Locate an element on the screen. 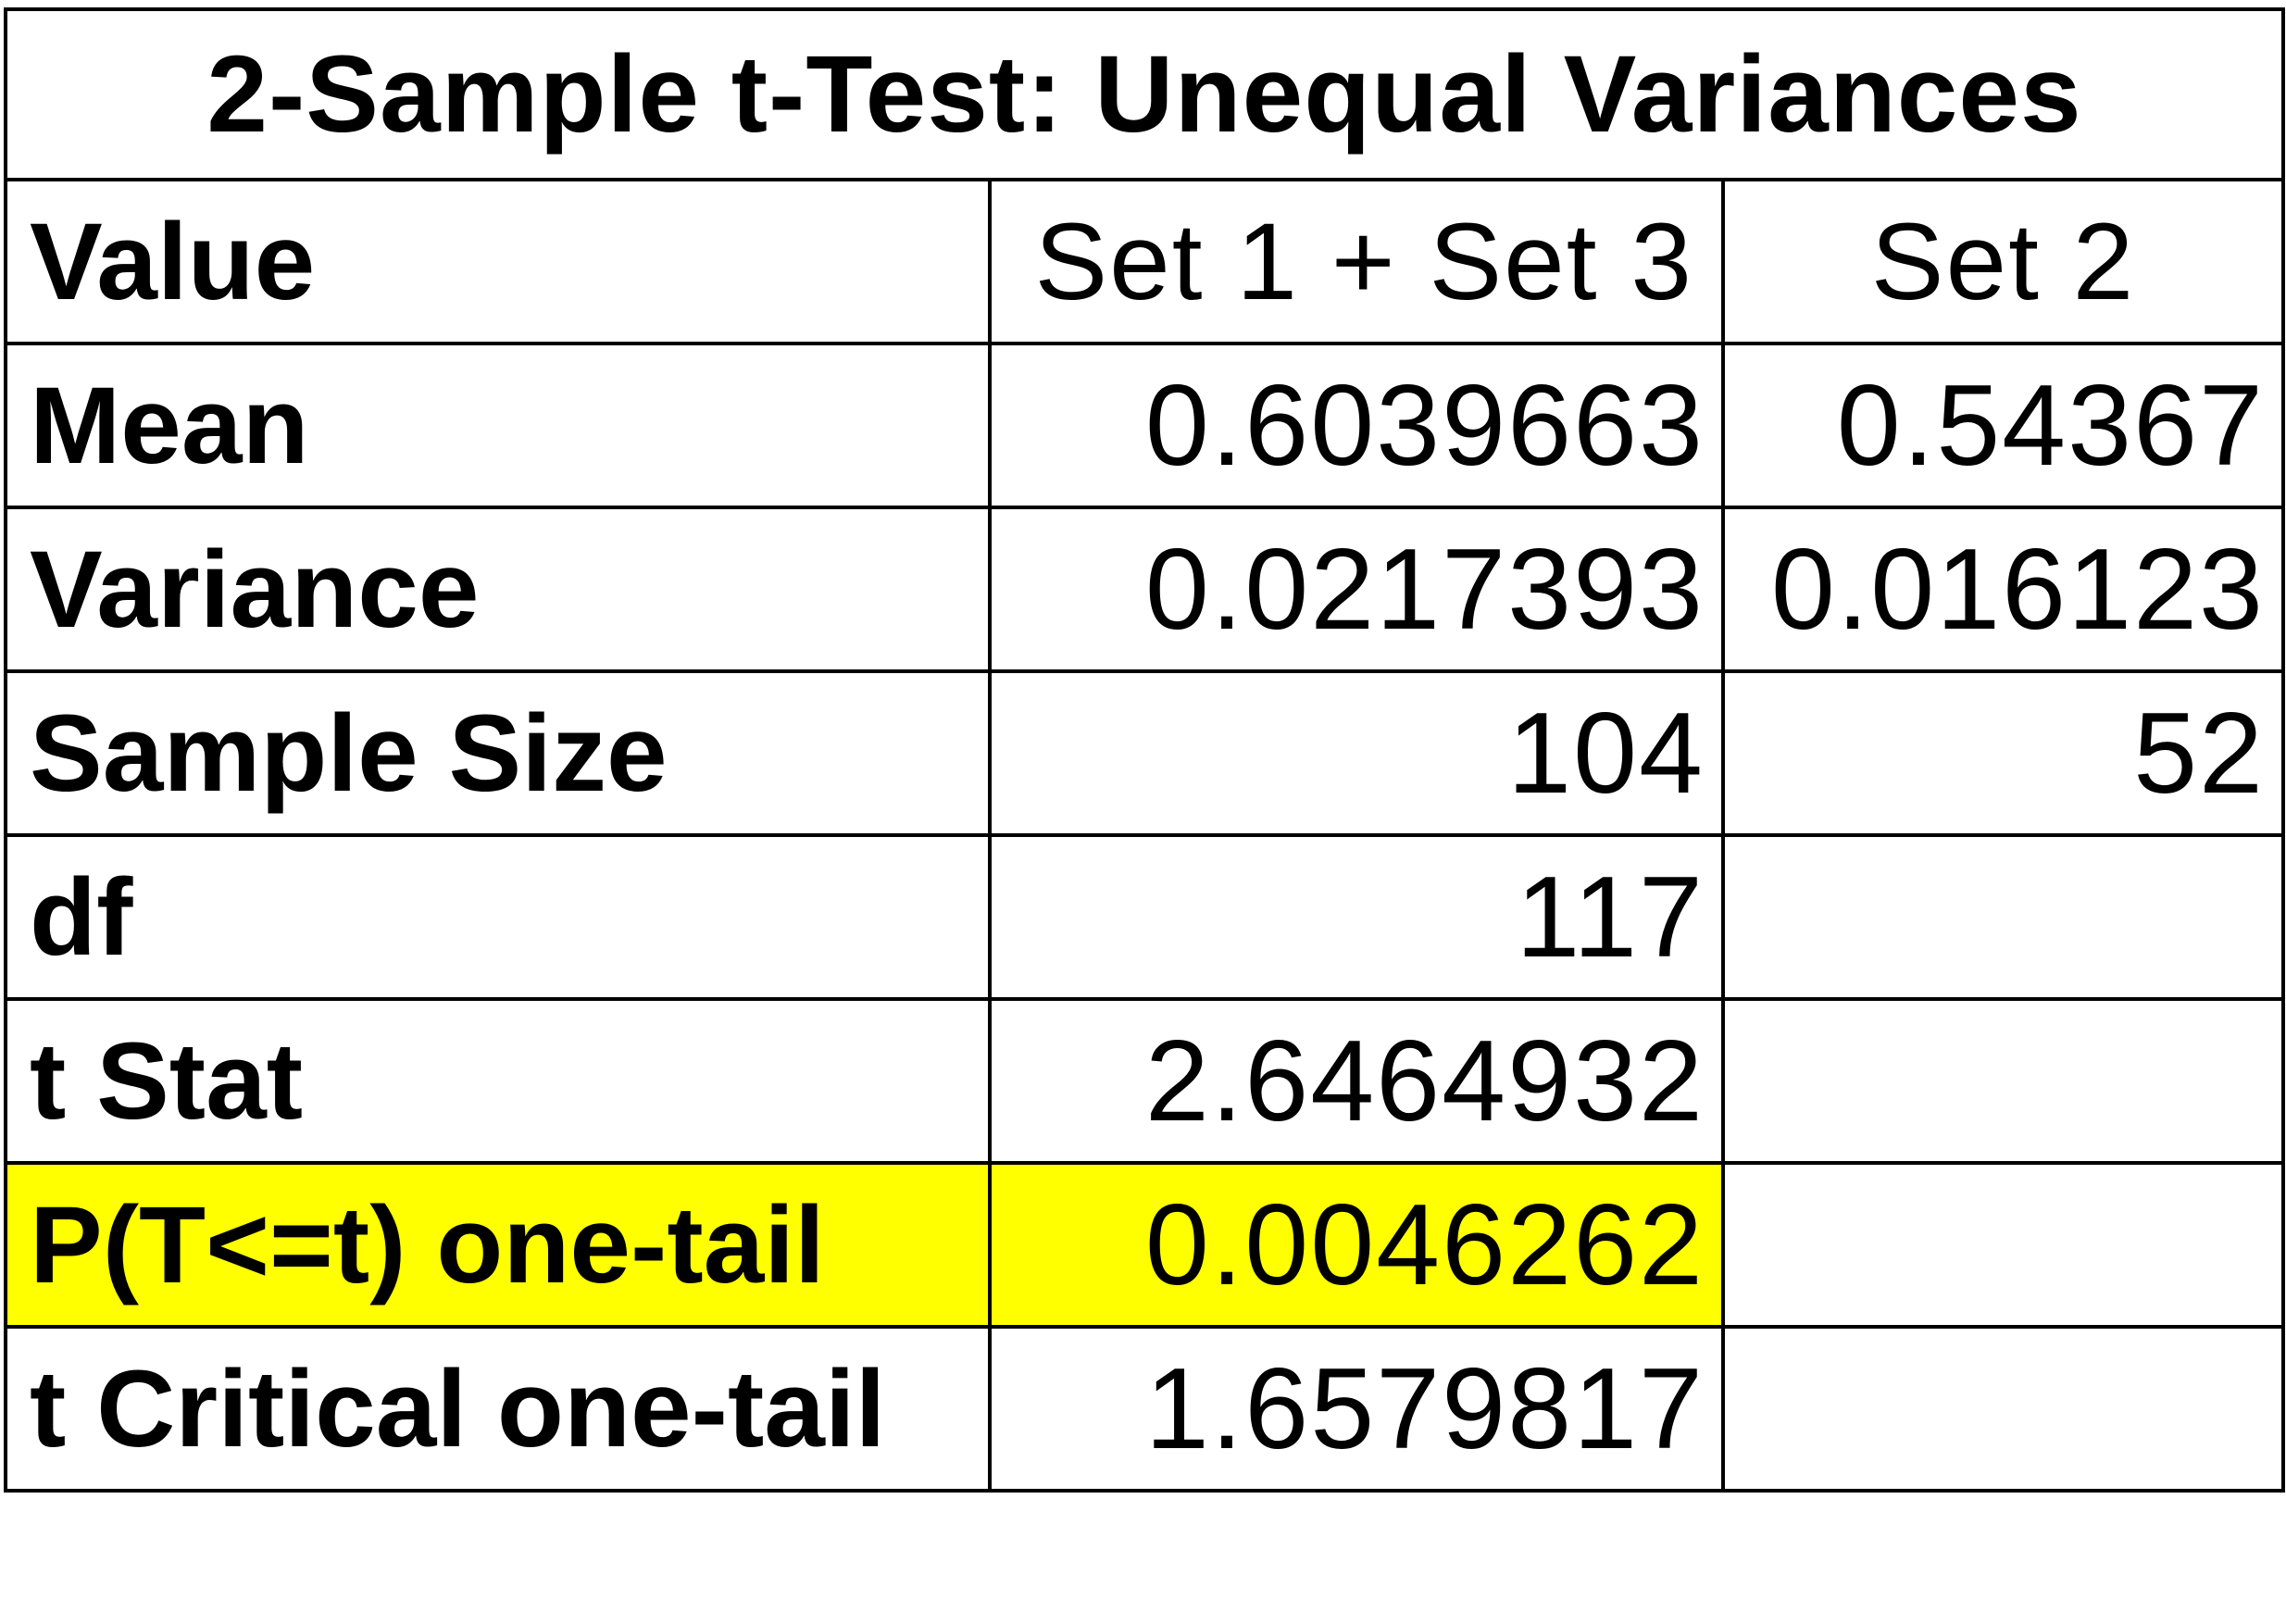  row-label: t Critical one-tail is located at coordinates (498, 1409).